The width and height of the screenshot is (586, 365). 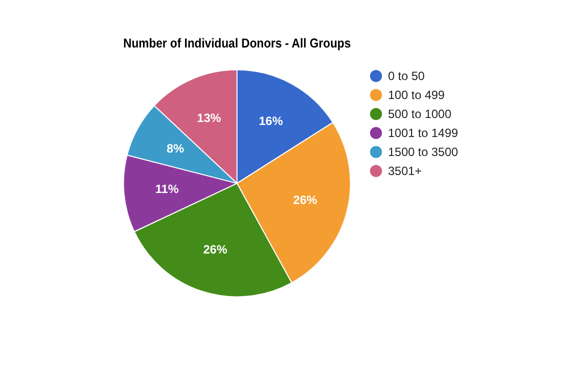 I want to click on data-label: 16%, so click(x=271, y=121).